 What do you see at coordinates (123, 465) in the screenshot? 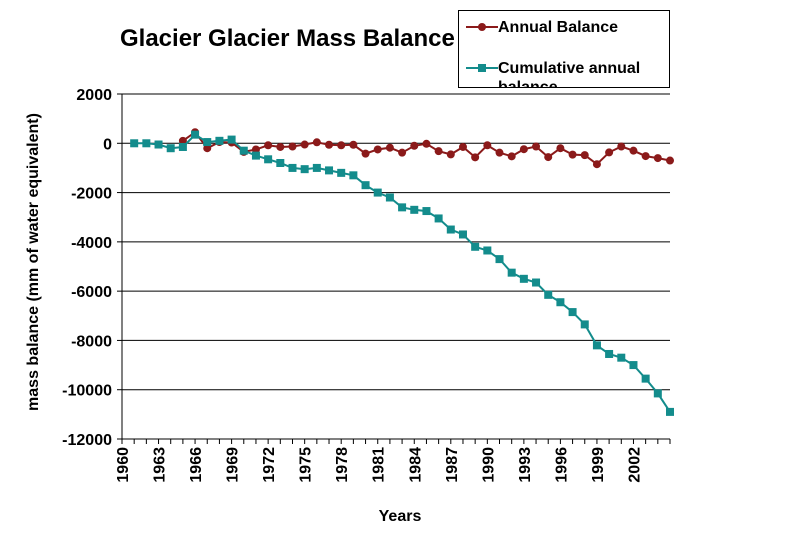
I see `x-tick-label: 1960` at bounding box center [123, 465].